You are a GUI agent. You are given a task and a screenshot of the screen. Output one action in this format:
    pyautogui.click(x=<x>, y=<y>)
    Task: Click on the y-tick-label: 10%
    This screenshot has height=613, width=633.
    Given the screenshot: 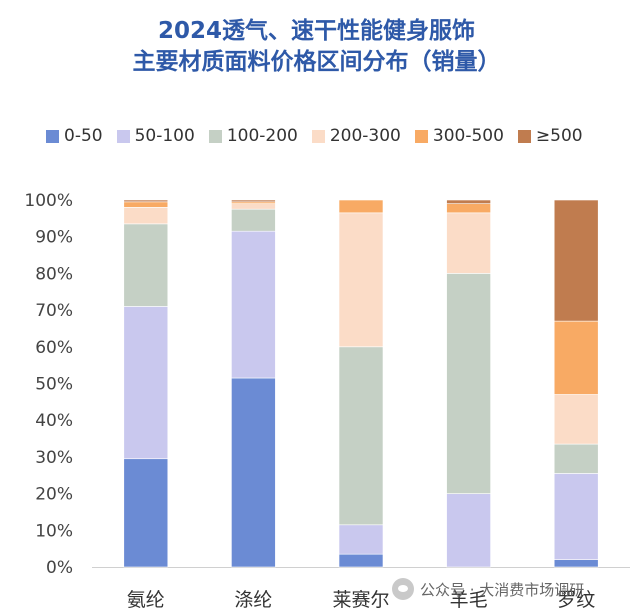 What is the action you would take?
    pyautogui.click(x=54, y=531)
    